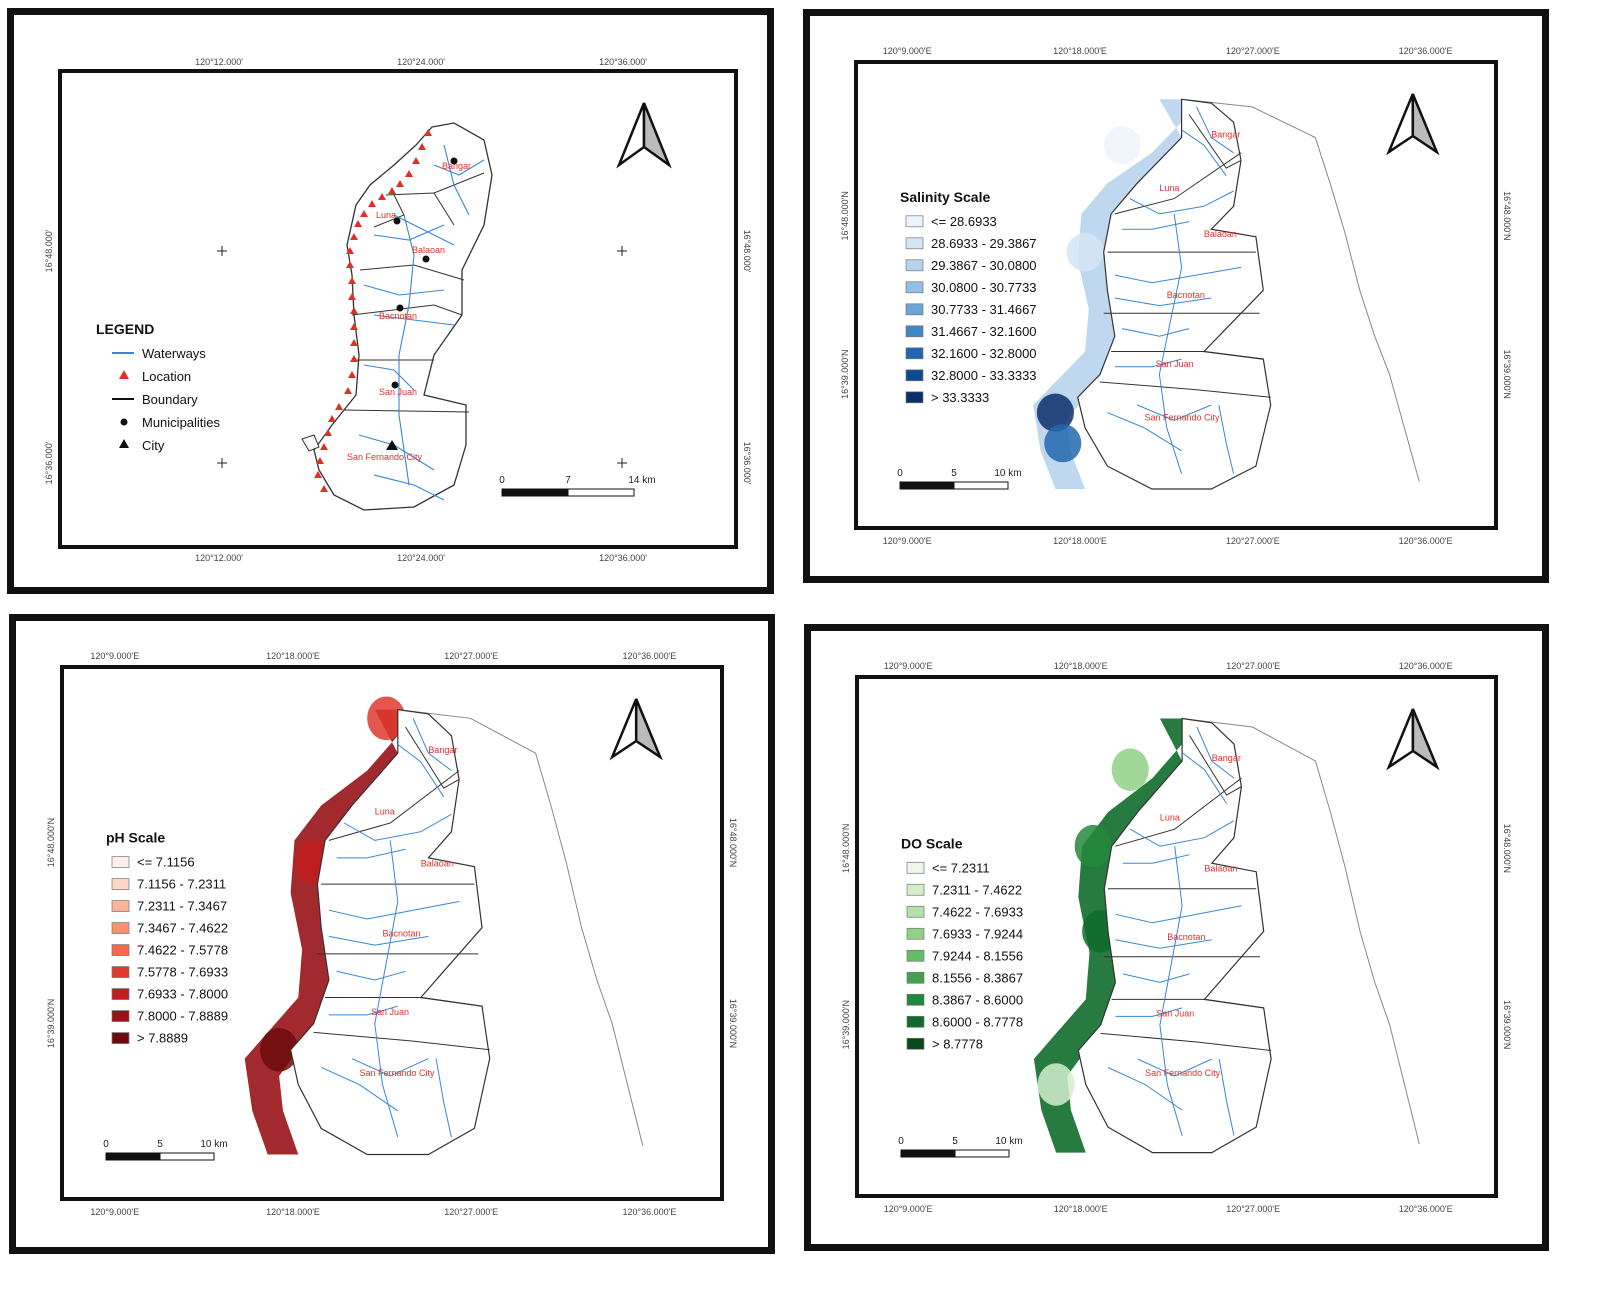 The width and height of the screenshot is (1603, 1305). What do you see at coordinates (623, 558) in the screenshot?
I see `bottom-coord-label: 120°36.000'` at bounding box center [623, 558].